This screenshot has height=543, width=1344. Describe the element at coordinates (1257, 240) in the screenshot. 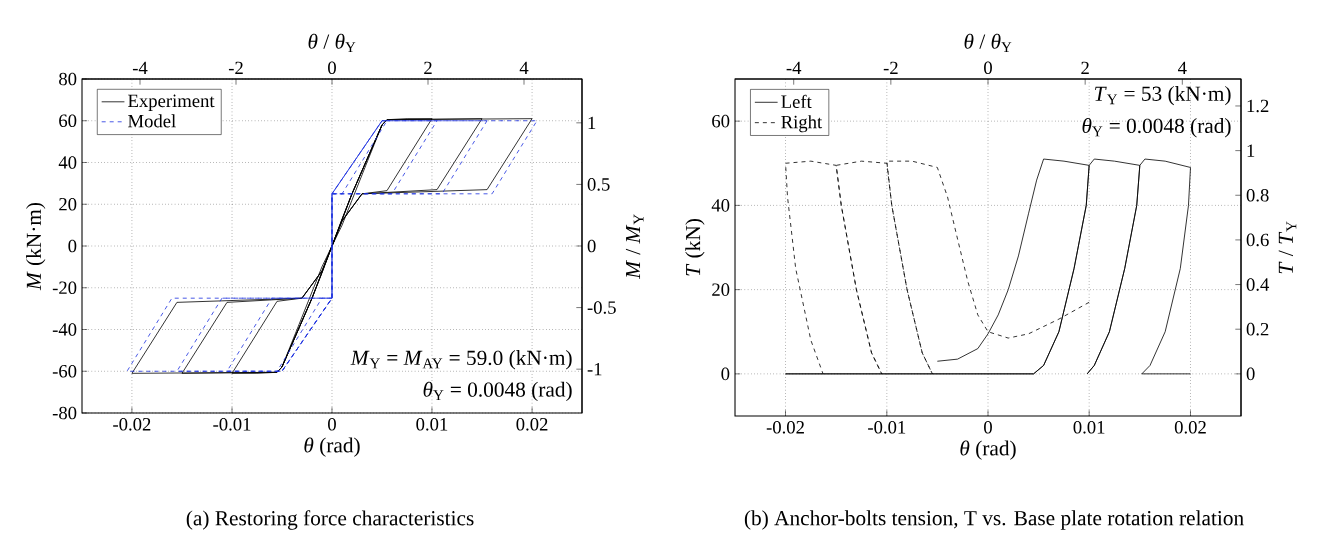

I see `y2-tick-label: 0.6` at that location.